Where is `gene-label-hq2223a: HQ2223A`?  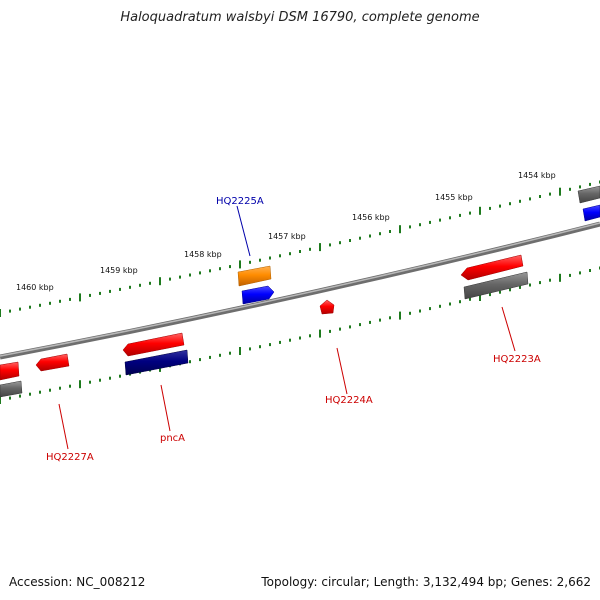
gene-label-hq2223a: HQ2223A is located at coordinates (517, 359).